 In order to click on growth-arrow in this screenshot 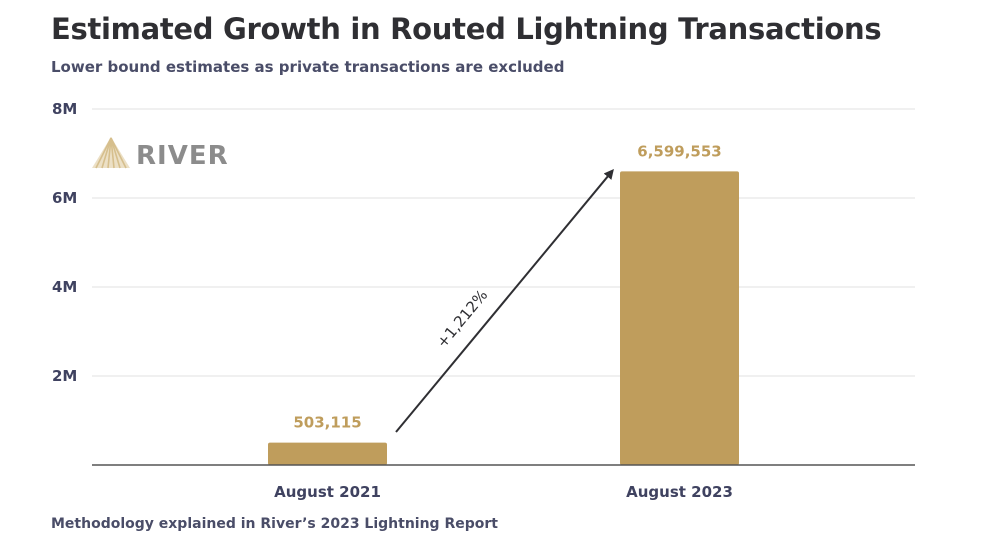, I will do `click(504, 301)`.